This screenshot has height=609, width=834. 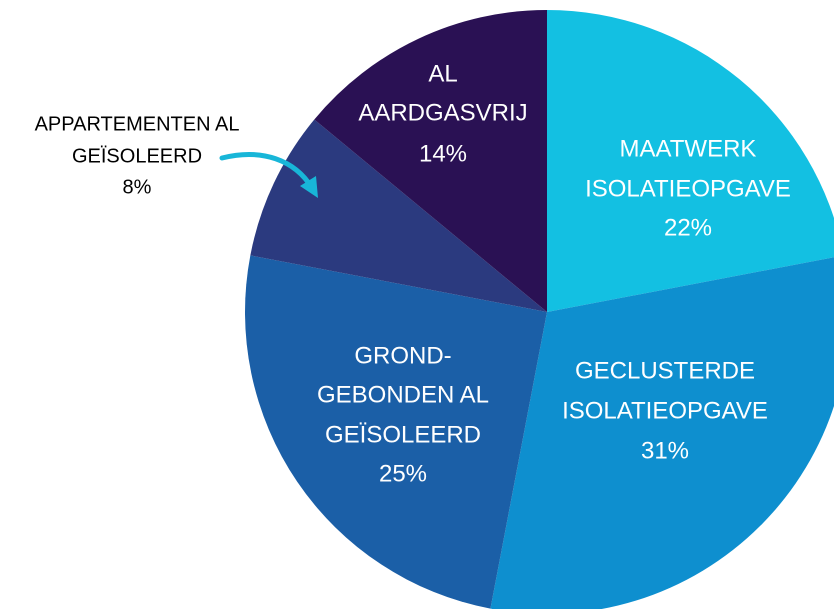 I want to click on callout-arrowhead, so click(x=309, y=187).